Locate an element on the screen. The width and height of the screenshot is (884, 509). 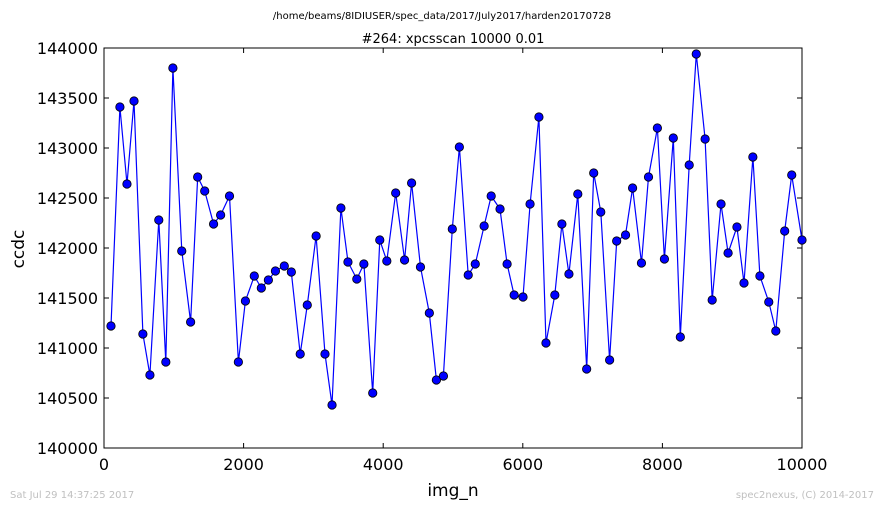
y-tick-label: 143500 is located at coordinates (67, 98).